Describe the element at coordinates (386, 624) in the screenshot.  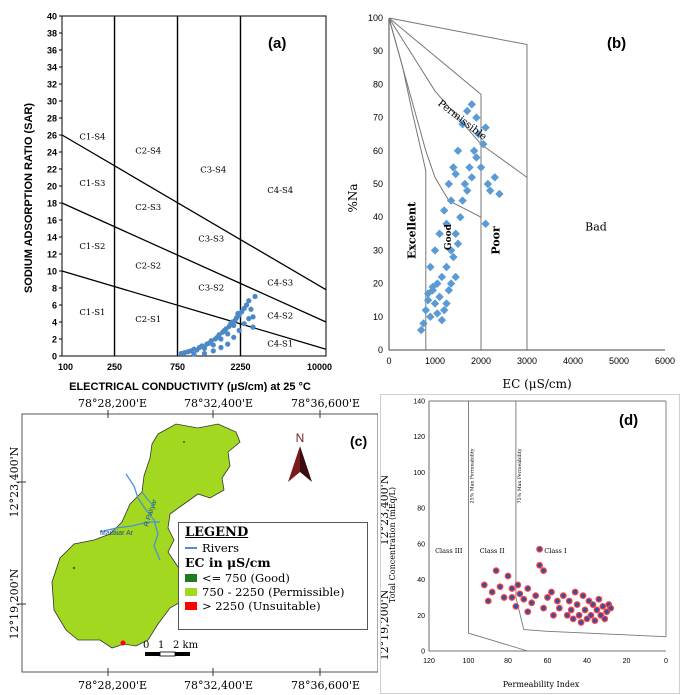
I see `left-tick-overlay-2: 12°19,200'N` at that location.